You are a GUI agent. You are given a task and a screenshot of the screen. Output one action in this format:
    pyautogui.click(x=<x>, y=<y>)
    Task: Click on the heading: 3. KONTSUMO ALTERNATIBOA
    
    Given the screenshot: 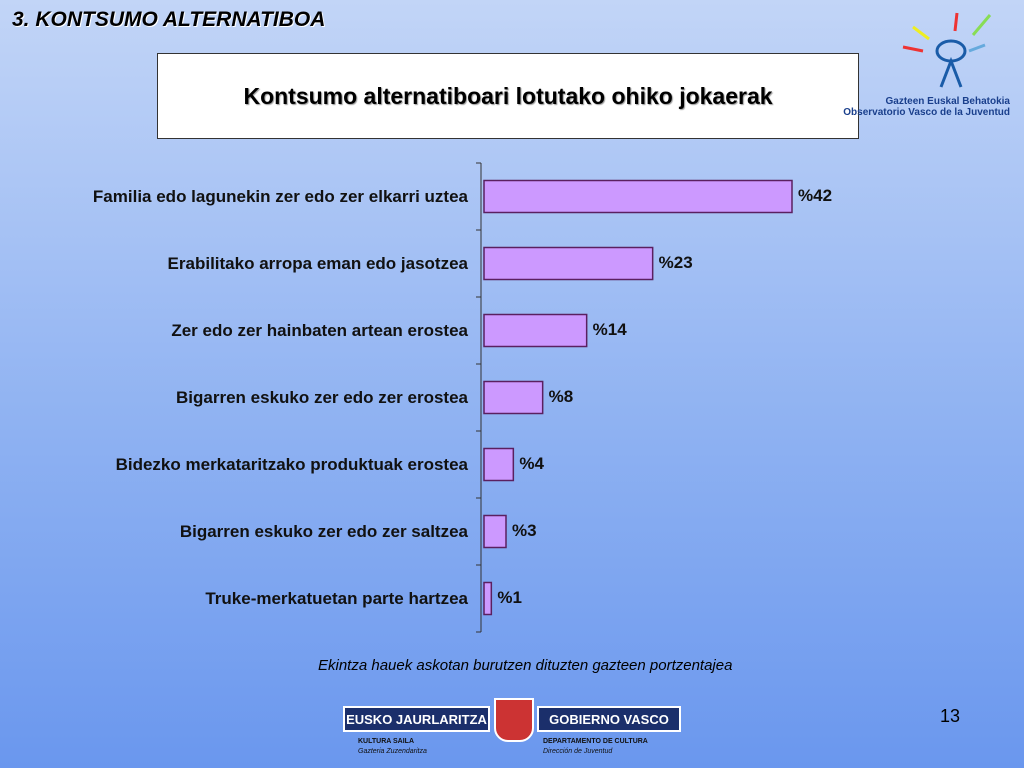 What is the action you would take?
    pyautogui.click(x=169, y=19)
    